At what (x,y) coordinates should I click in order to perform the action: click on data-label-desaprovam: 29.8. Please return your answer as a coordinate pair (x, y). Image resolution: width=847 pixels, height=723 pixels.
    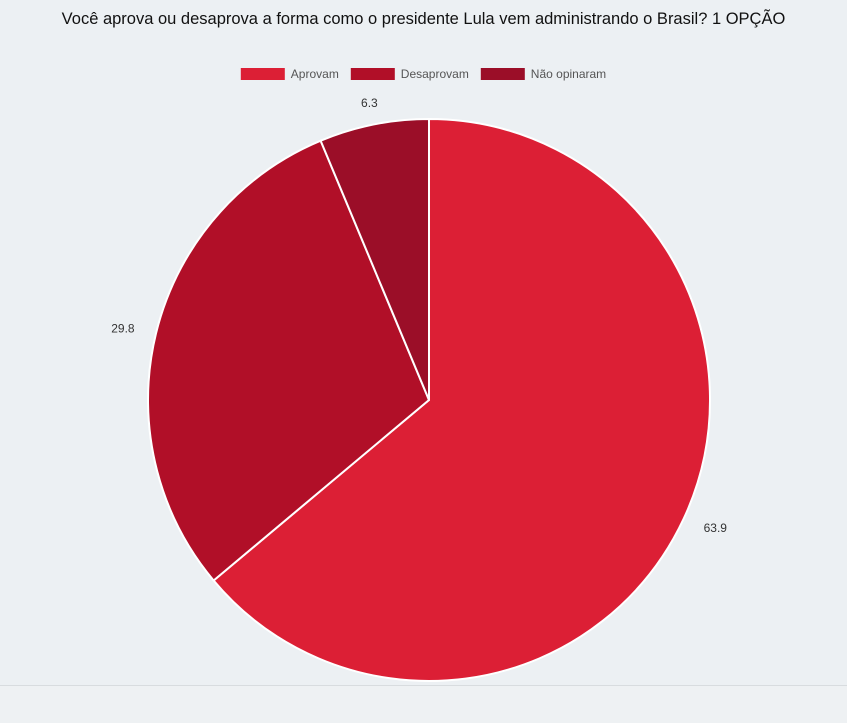
    Looking at the image, I should click on (123, 328).